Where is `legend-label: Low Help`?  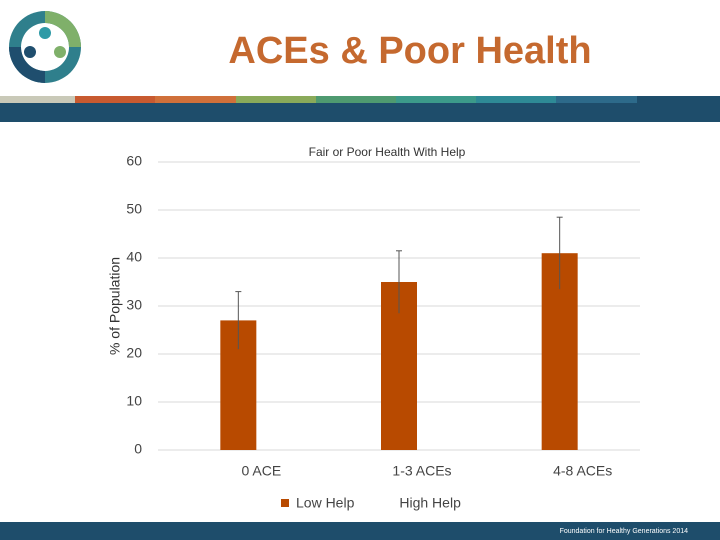
legend-label: Low Help is located at coordinates (325, 503).